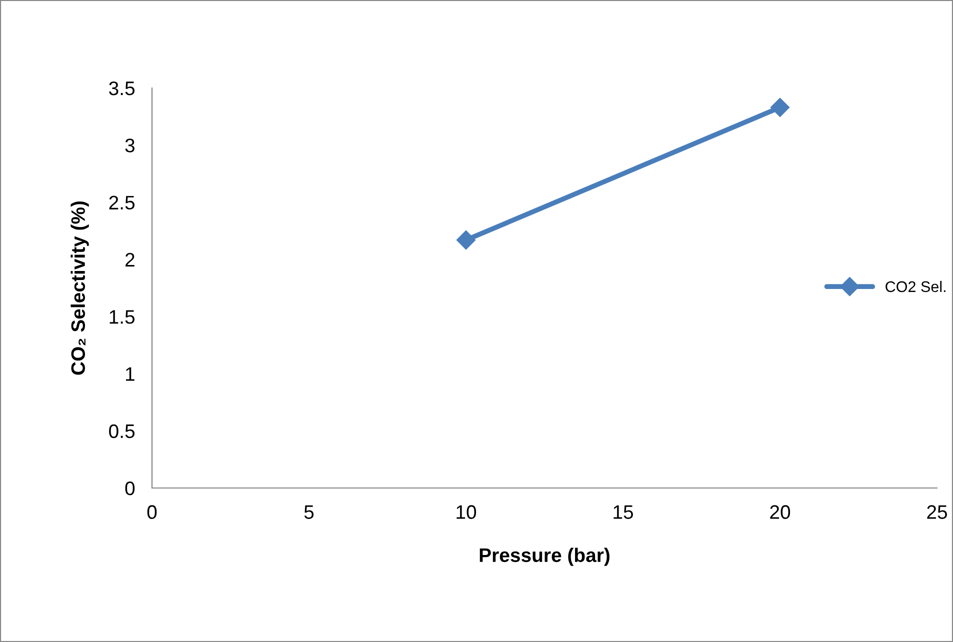 This screenshot has width=953, height=642. What do you see at coordinates (122, 88) in the screenshot?
I see `y-tick-label: 3.5` at bounding box center [122, 88].